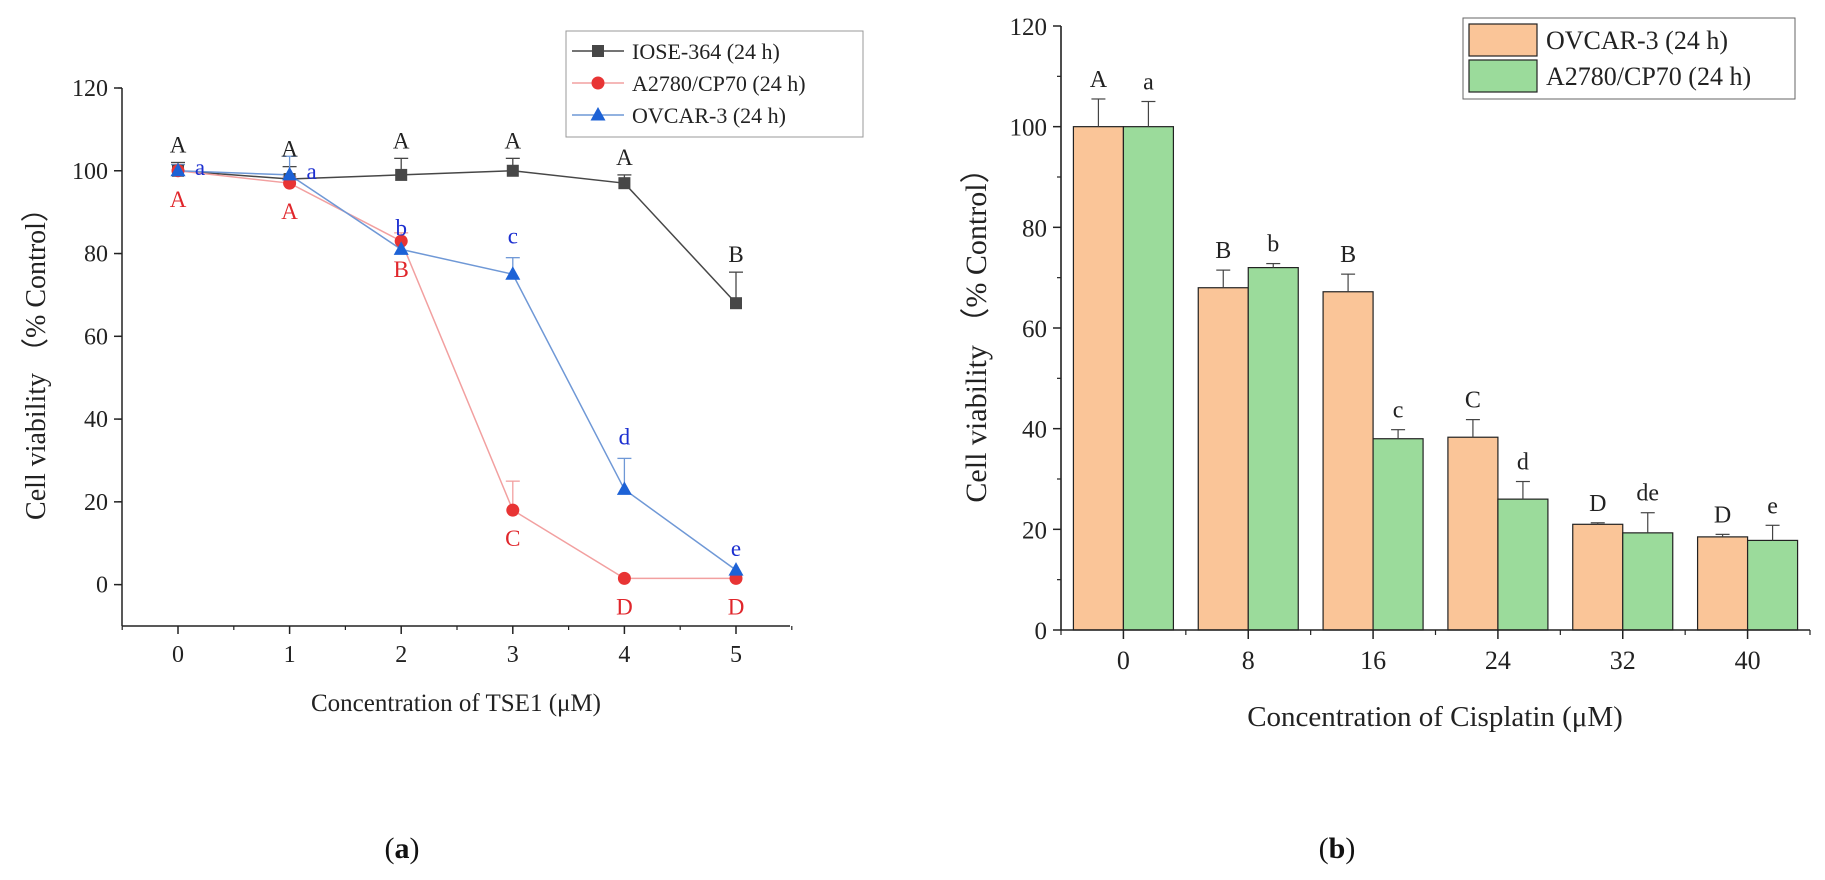 The width and height of the screenshot is (1825, 880). I want to click on x-tick-label: 5, so click(736, 655).